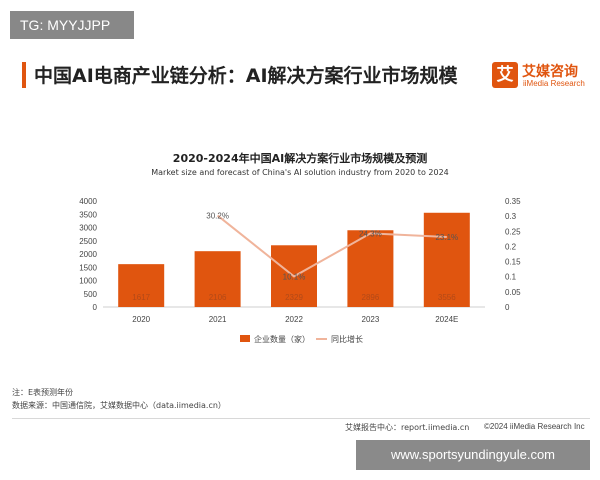 The height and width of the screenshot is (480, 600). I want to click on bar-value-label: 2329, so click(294, 297).